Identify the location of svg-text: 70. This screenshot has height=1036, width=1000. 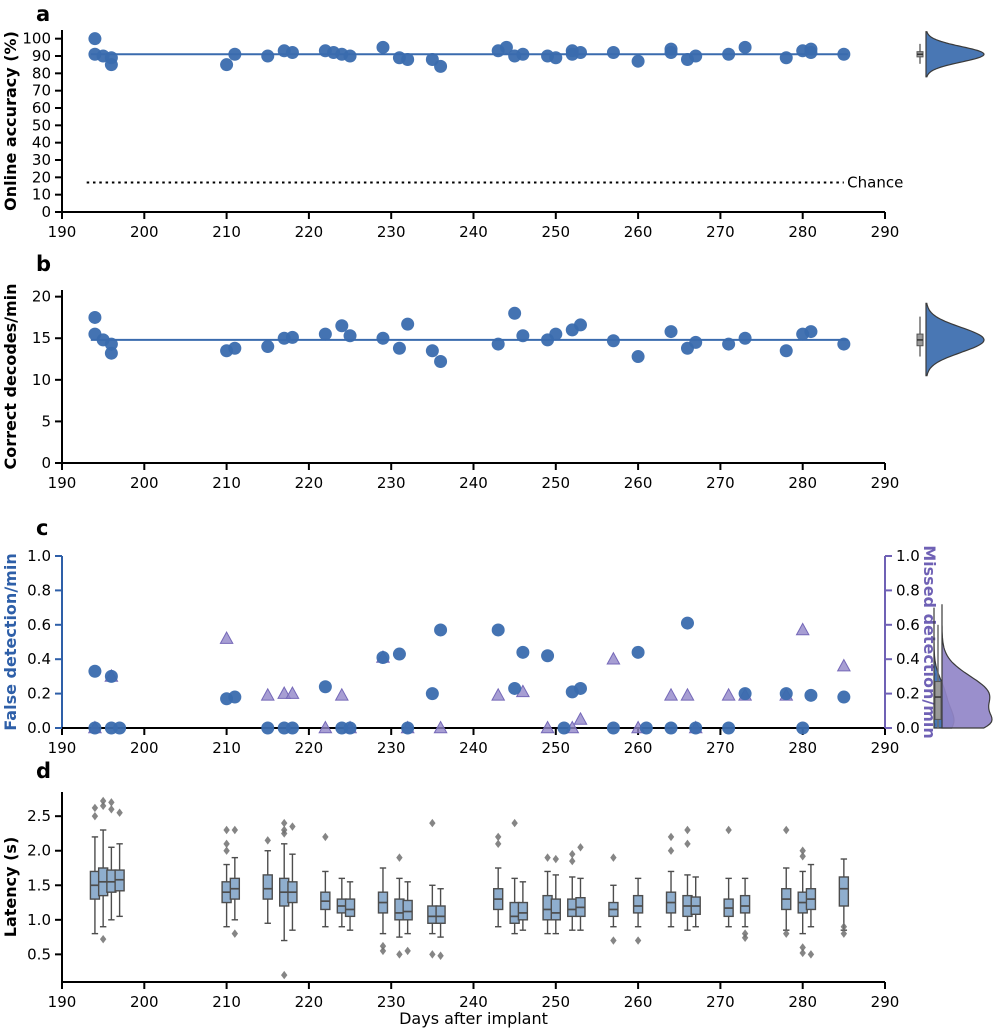
(41, 91).